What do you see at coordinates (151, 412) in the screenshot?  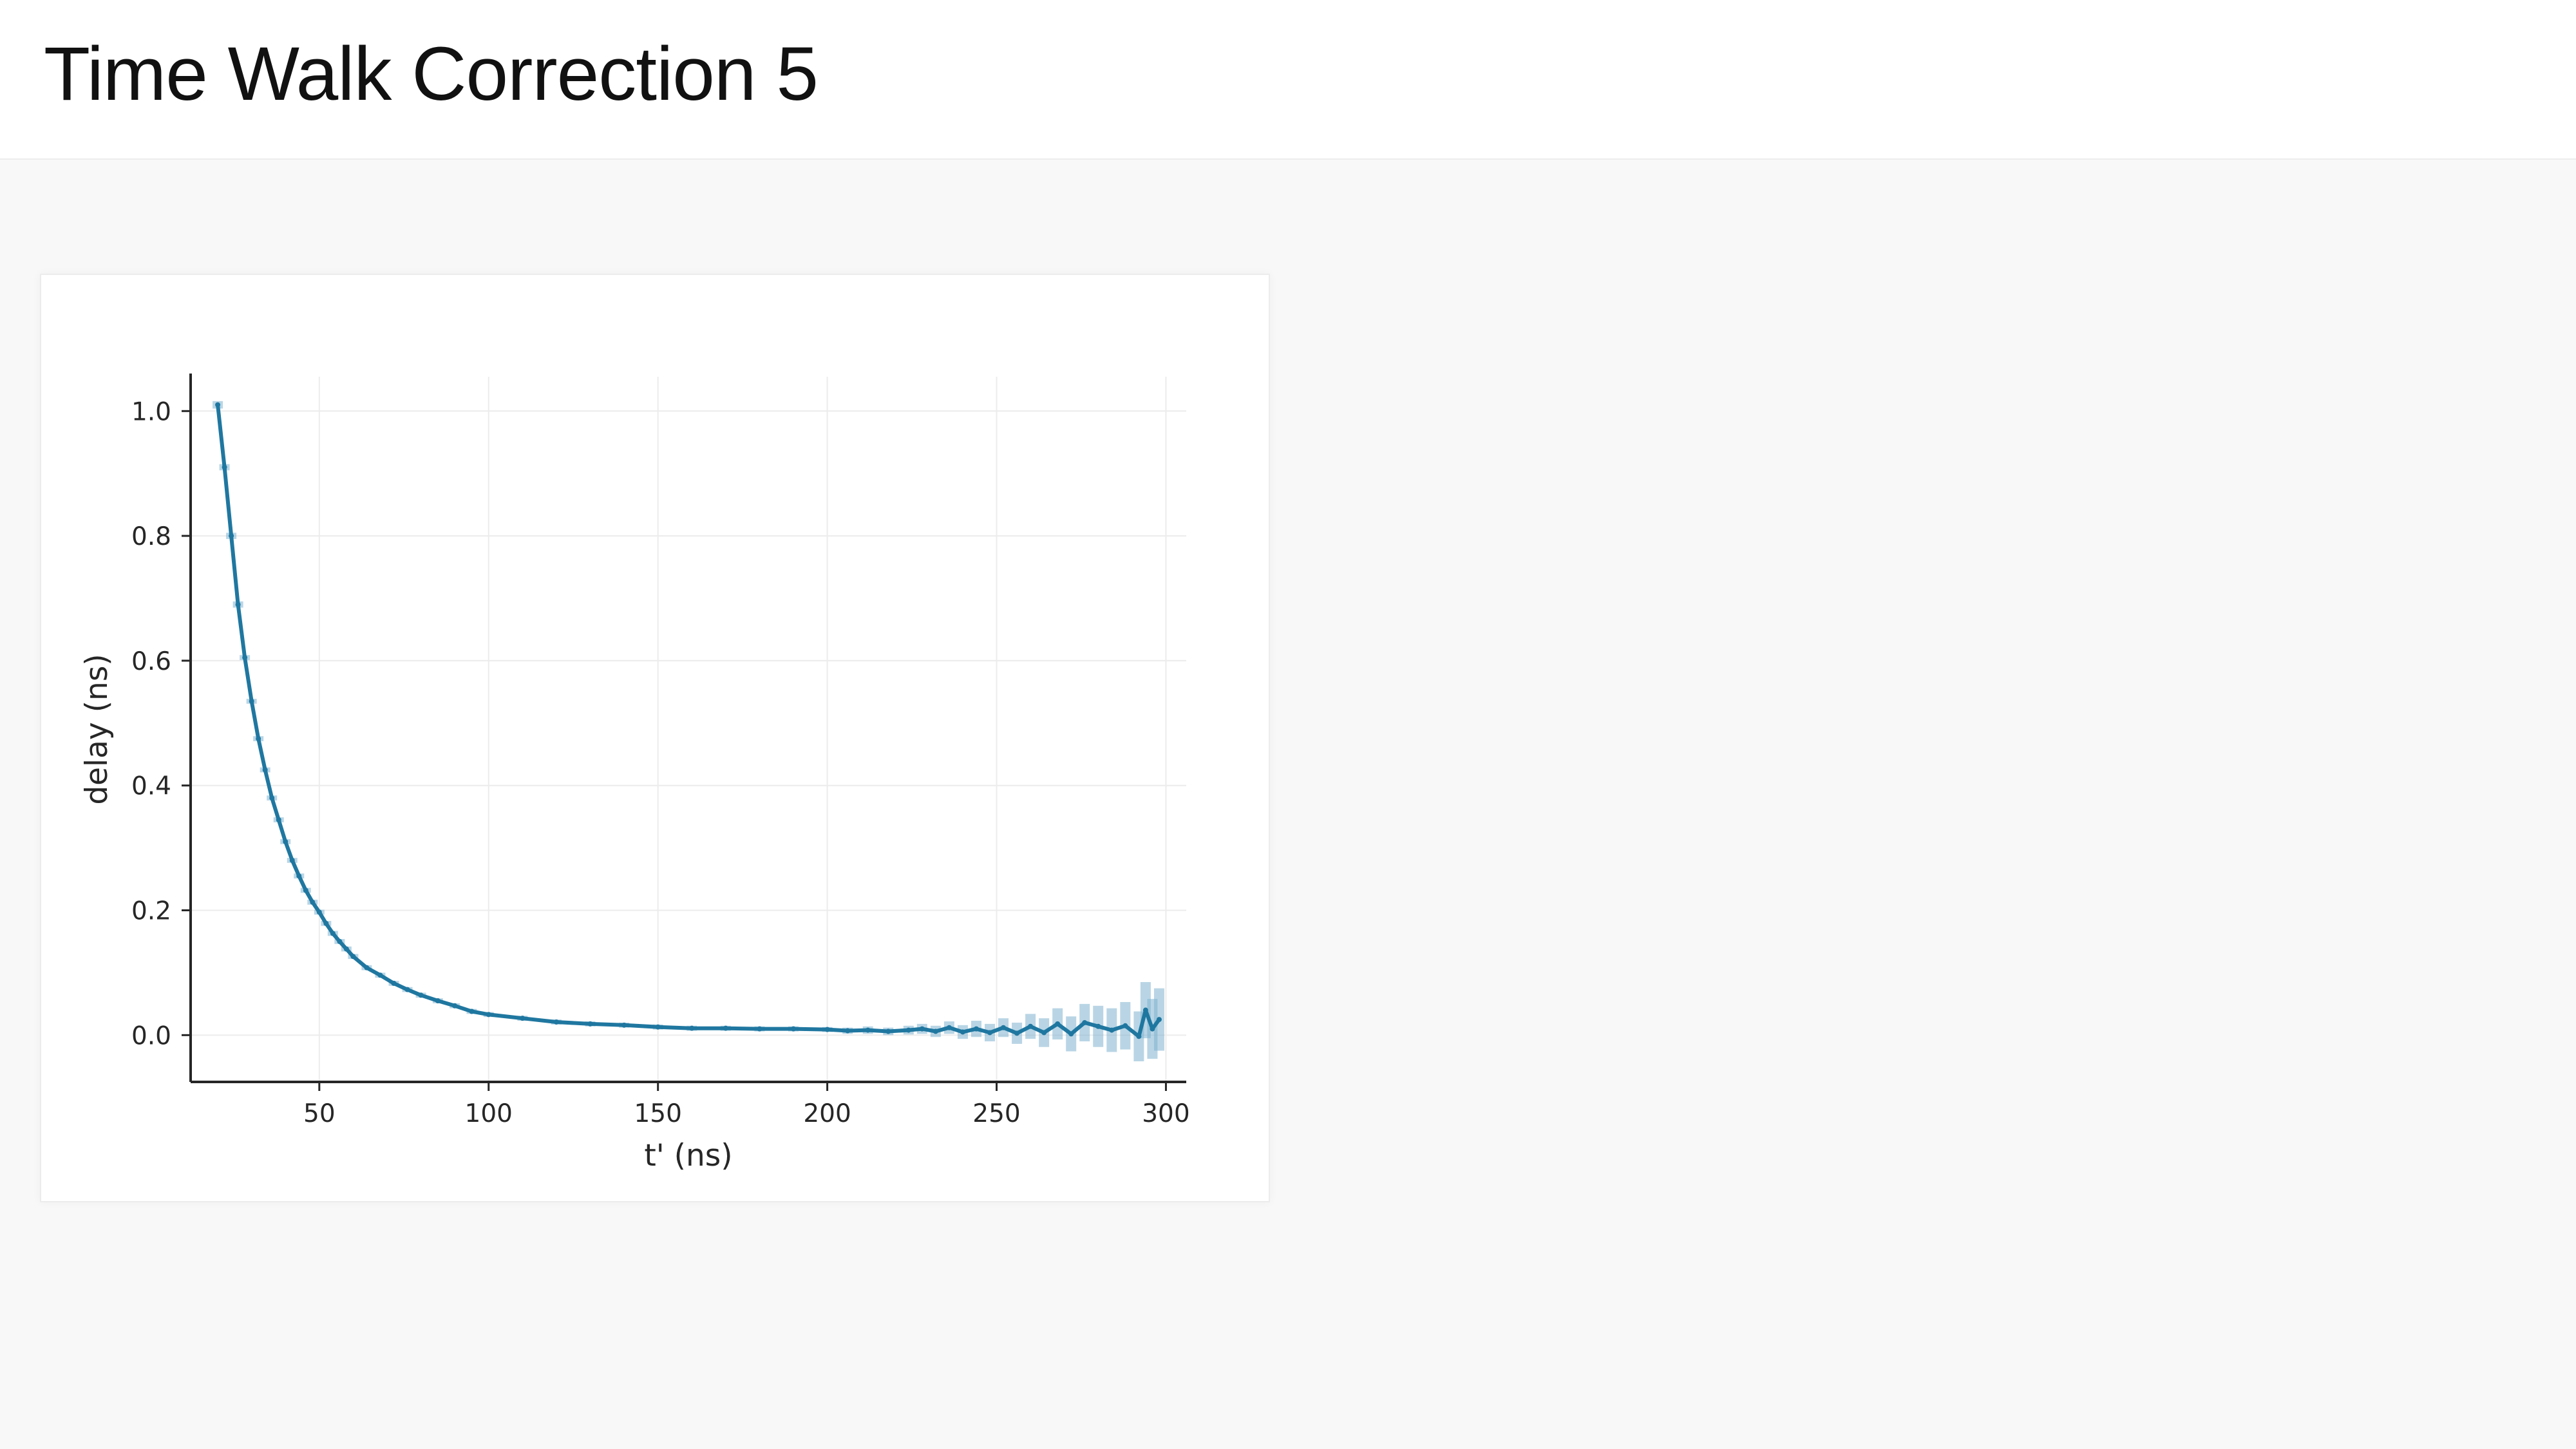 I see `y-tick-label: 1.0` at bounding box center [151, 412].